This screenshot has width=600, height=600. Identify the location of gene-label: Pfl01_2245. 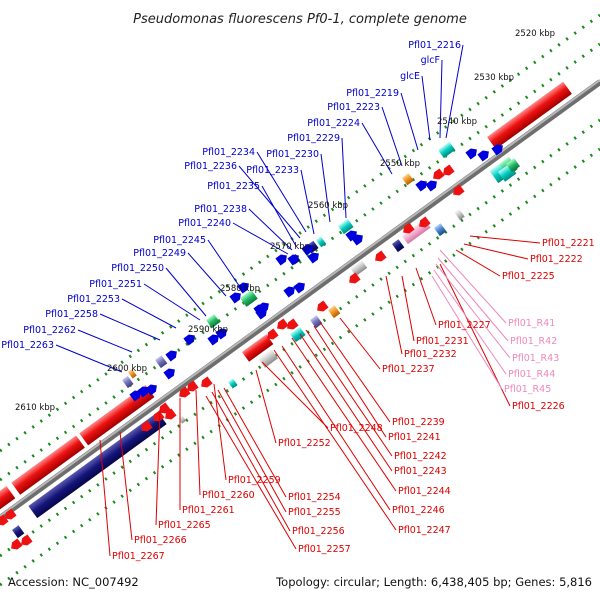
(179, 240).